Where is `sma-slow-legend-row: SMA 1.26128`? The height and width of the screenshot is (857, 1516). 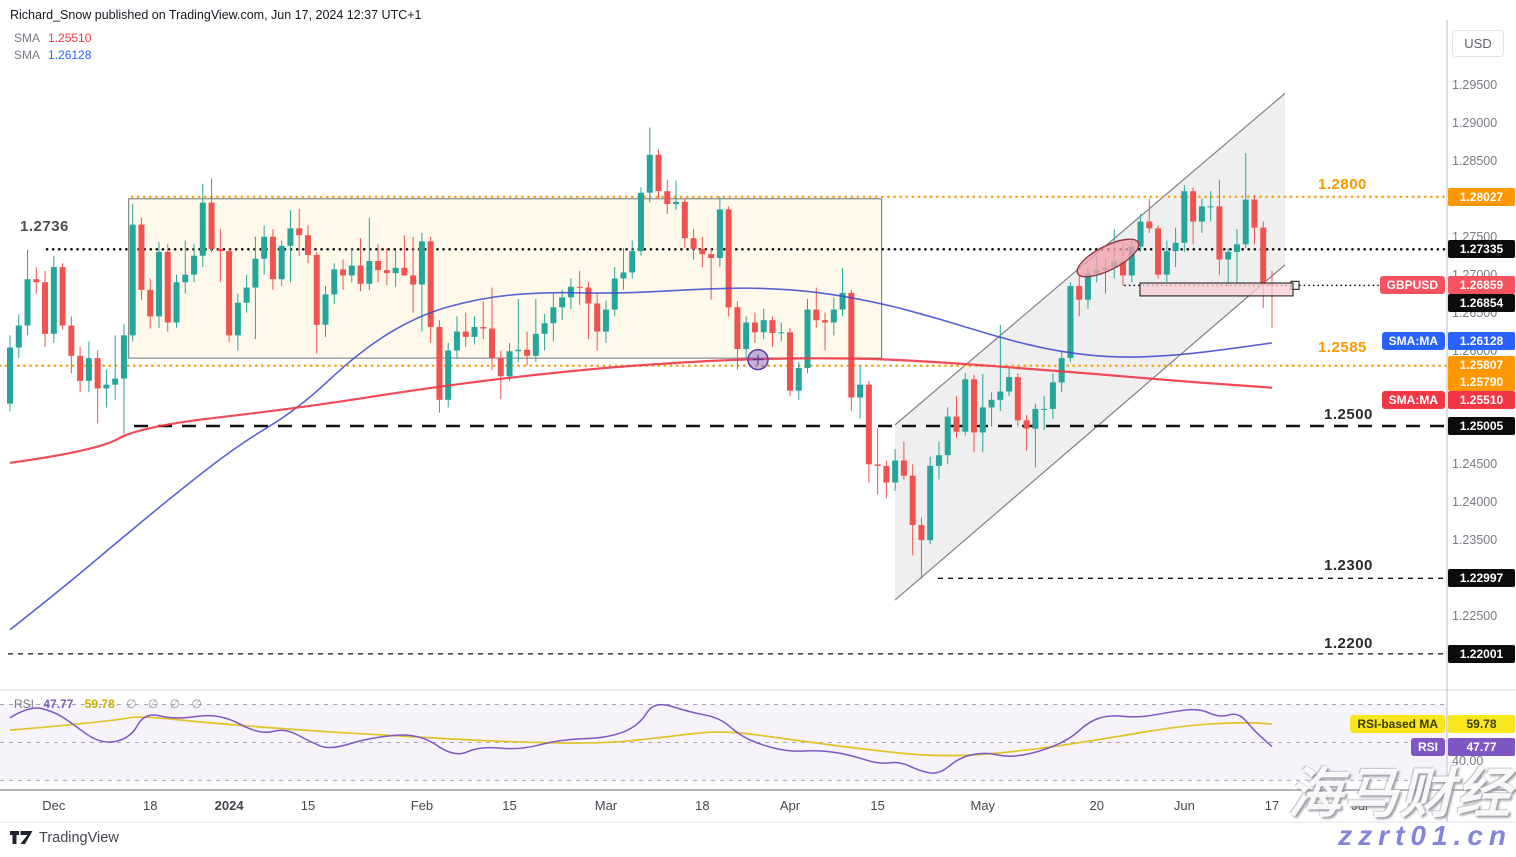 sma-slow-legend-row: SMA 1.26128 is located at coordinates (52, 55).